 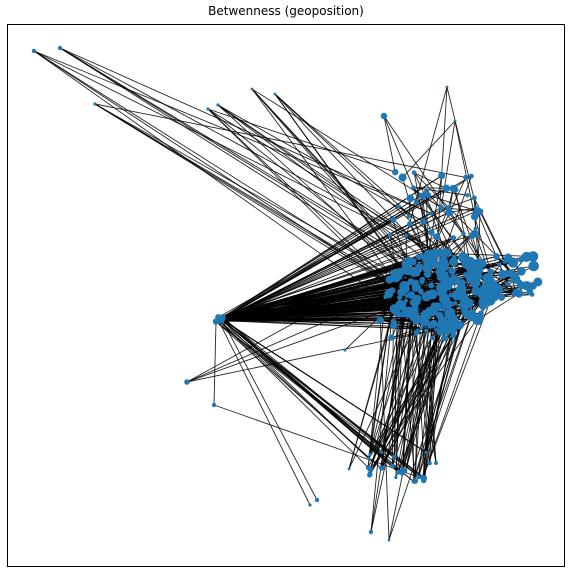 What do you see at coordinates (286, 11) in the screenshot?
I see `figure-title: Betwenness (geoposition)` at bounding box center [286, 11].